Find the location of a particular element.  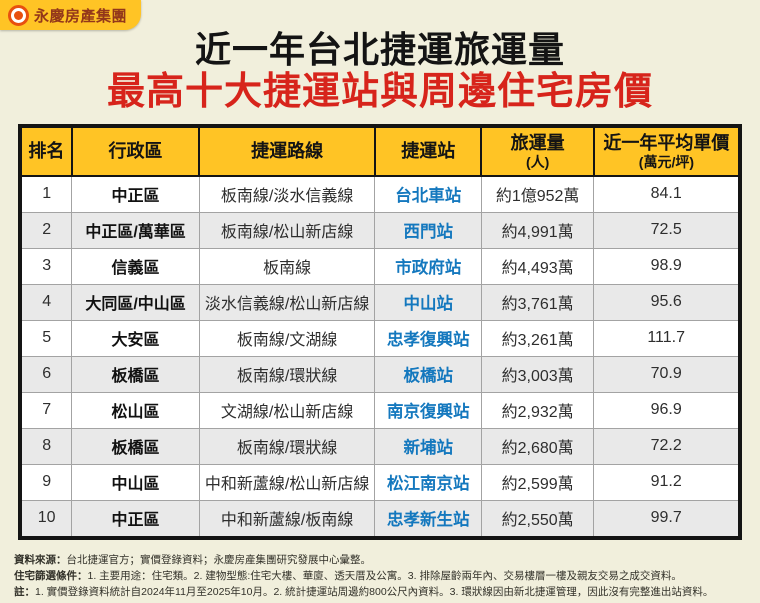

header-ridership-unit: (人) is located at coordinates (537, 161).